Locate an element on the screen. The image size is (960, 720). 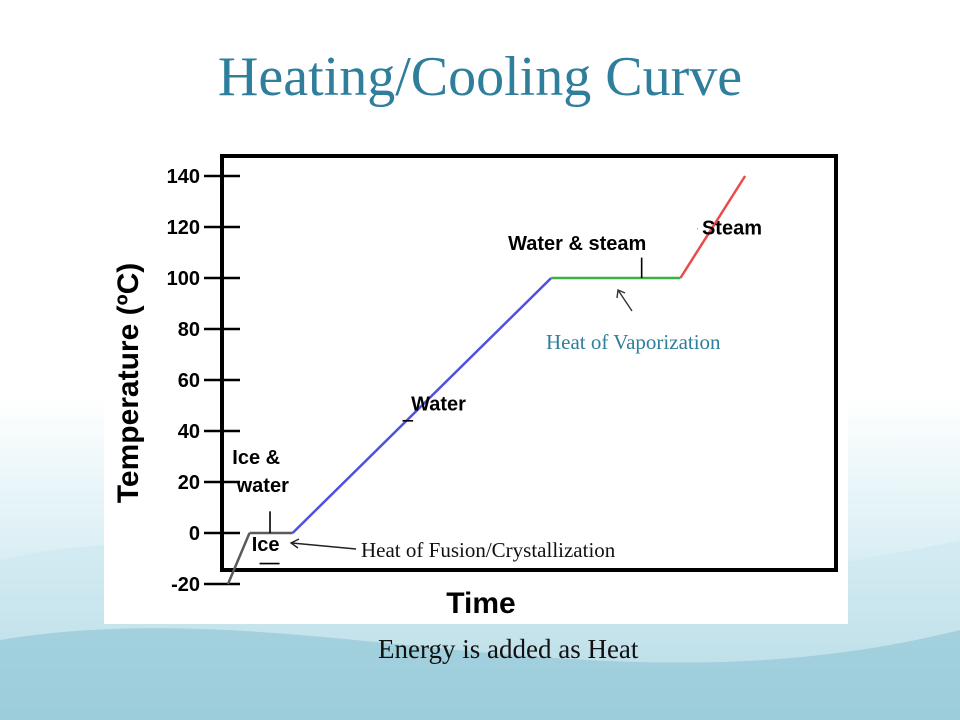
annotation-label: Ice is located at coordinates (266, 545).